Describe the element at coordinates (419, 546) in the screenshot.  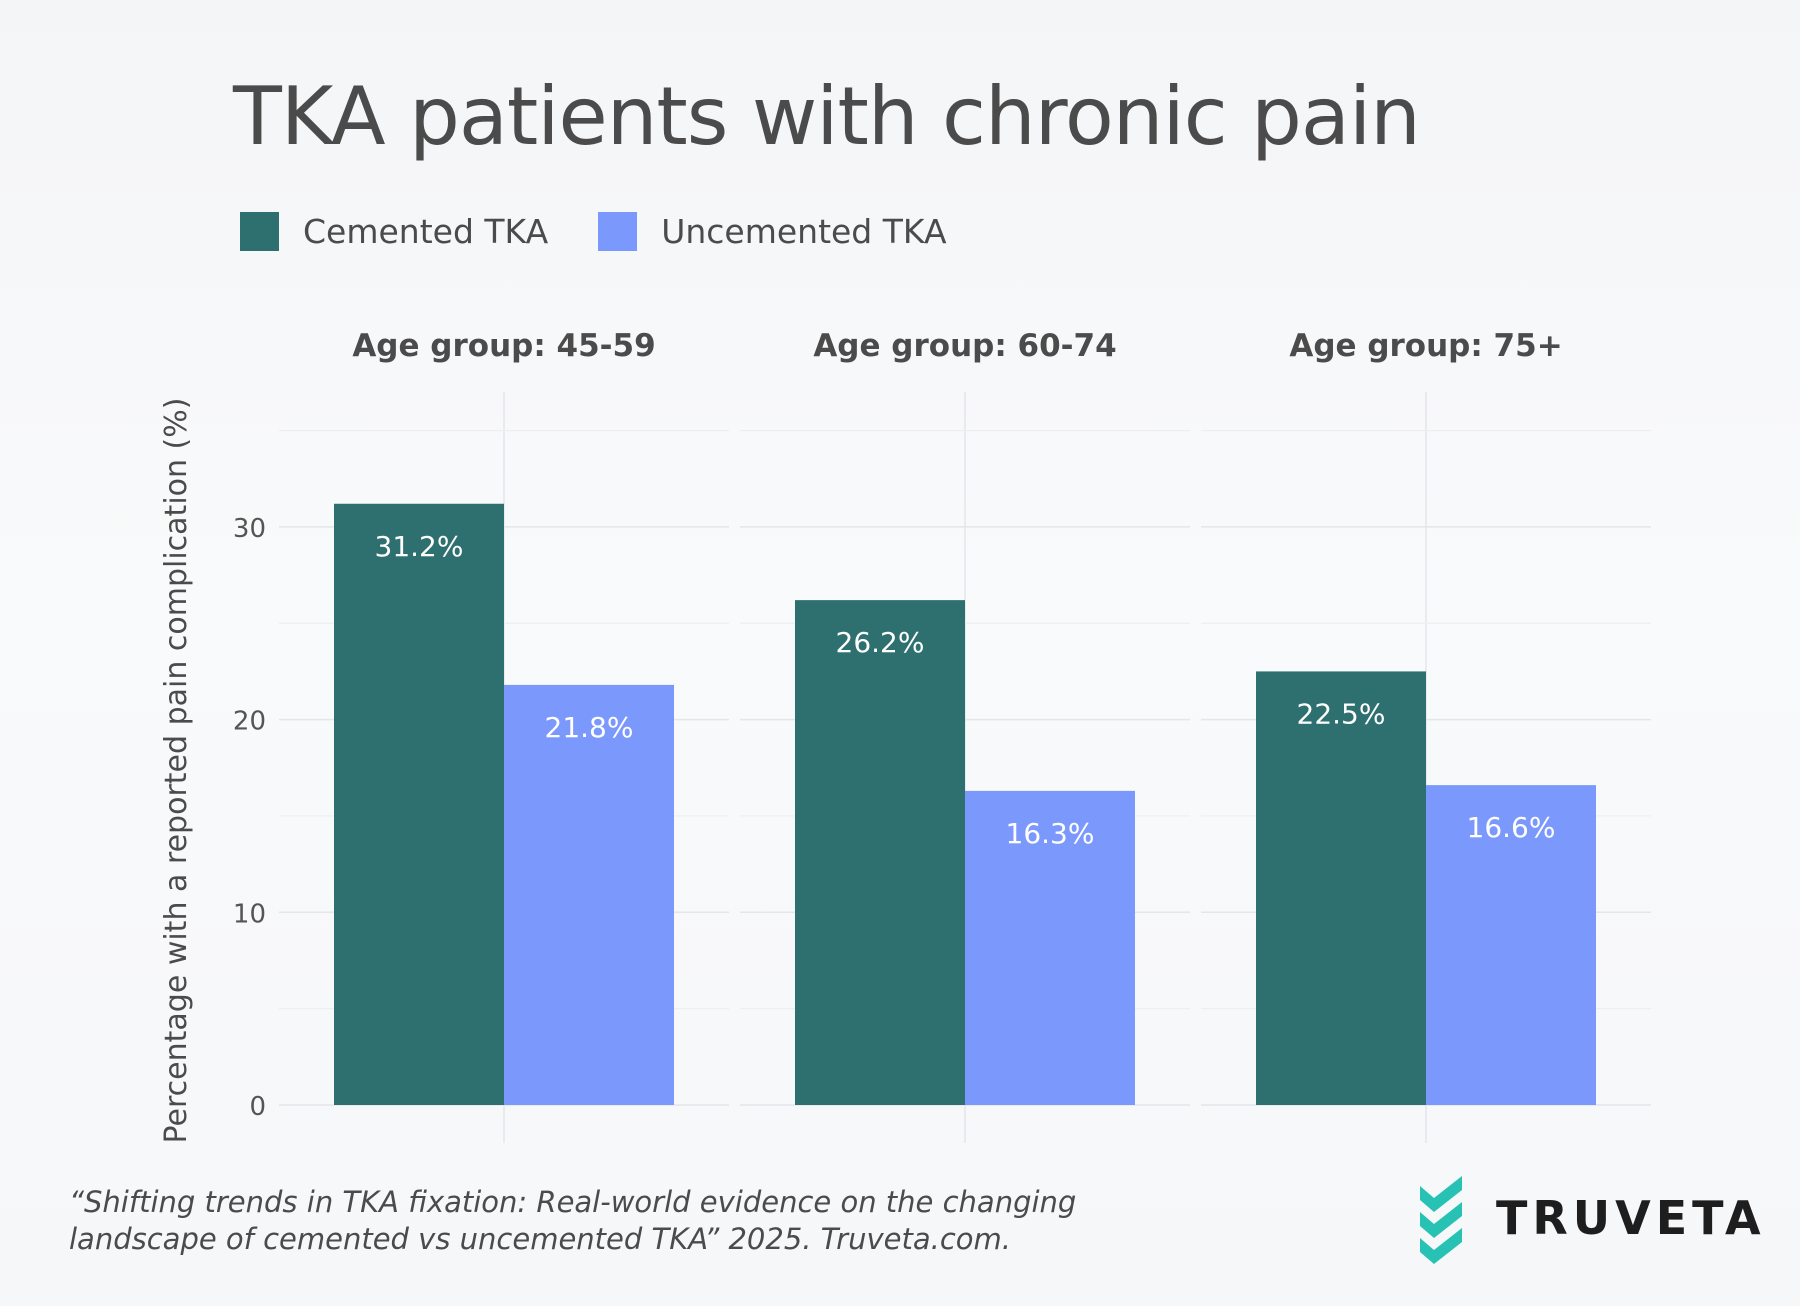
I see `data-label-cemented-1: 31.2%` at that location.